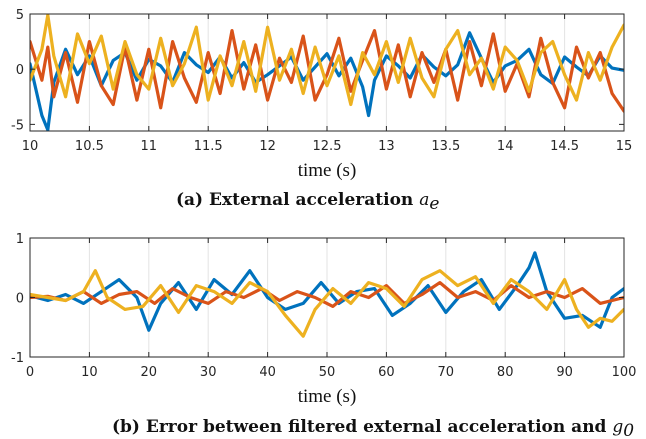  What do you see at coordinates (624, 146) in the screenshot?
I see `x-tick-label: 15` at bounding box center [624, 146].